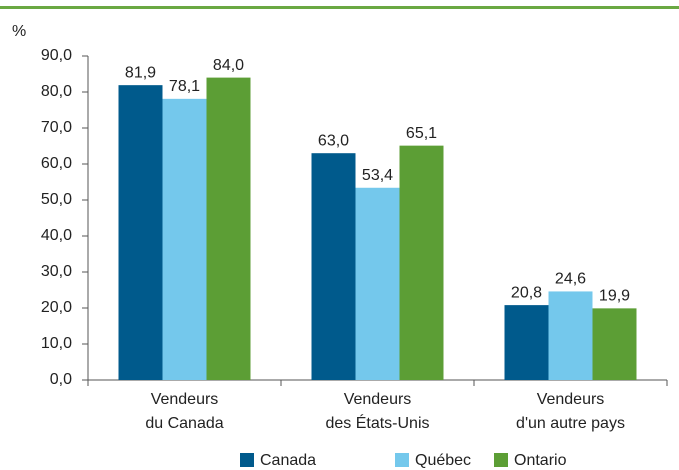 The image size is (679, 470). What do you see at coordinates (570, 411) in the screenshot?
I see `x-tick-label: Vendeurs d'un autre pays` at bounding box center [570, 411].